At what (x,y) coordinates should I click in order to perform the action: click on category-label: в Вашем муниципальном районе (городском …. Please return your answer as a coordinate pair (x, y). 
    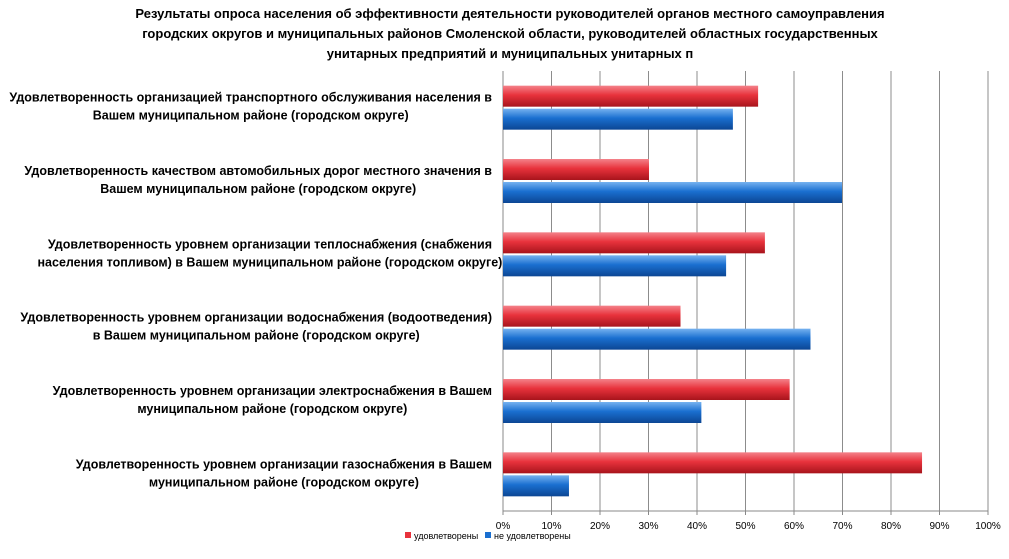
    Looking at the image, I should click on (256, 336).